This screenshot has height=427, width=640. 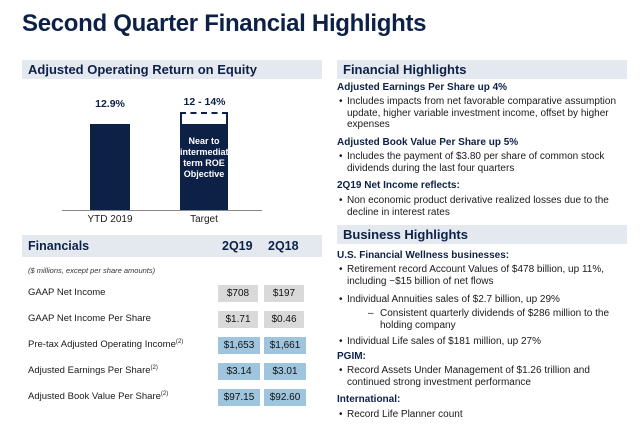 I want to click on row-label-text: Adjusted Earnings Per Share, so click(x=89, y=371).